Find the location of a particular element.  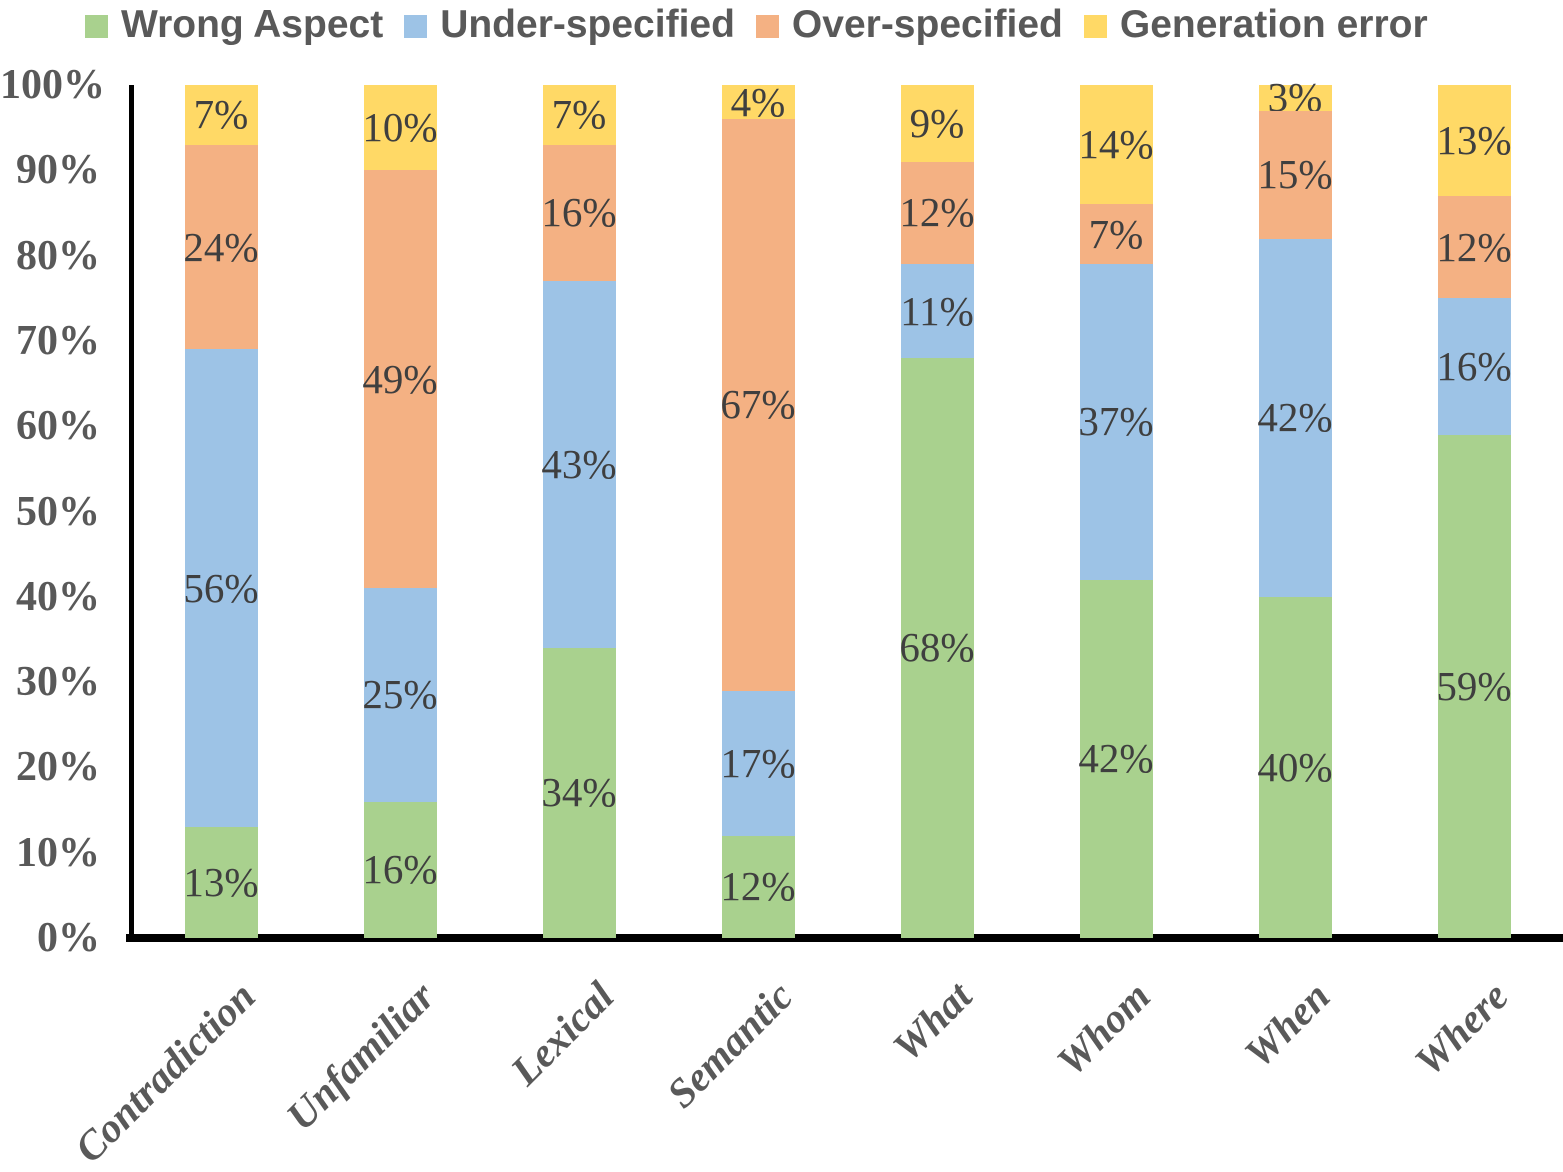

bar-unfamiliar: 10% 49% 25% 16% is located at coordinates (400, 511).